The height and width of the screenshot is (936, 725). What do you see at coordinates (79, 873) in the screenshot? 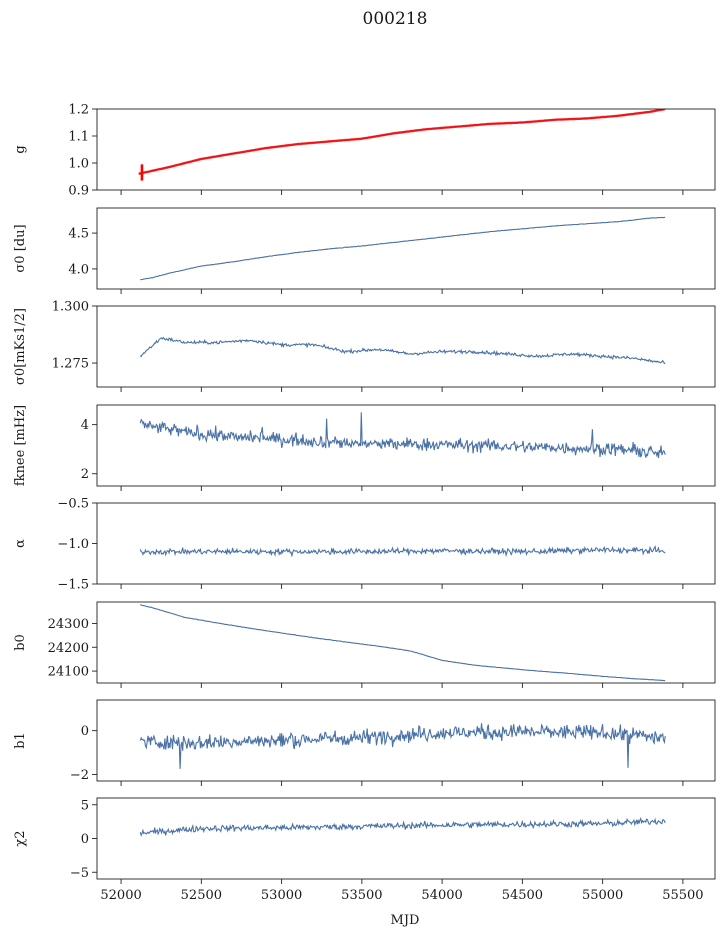
I see `y-tick-label-chi2: −5` at bounding box center [79, 873].